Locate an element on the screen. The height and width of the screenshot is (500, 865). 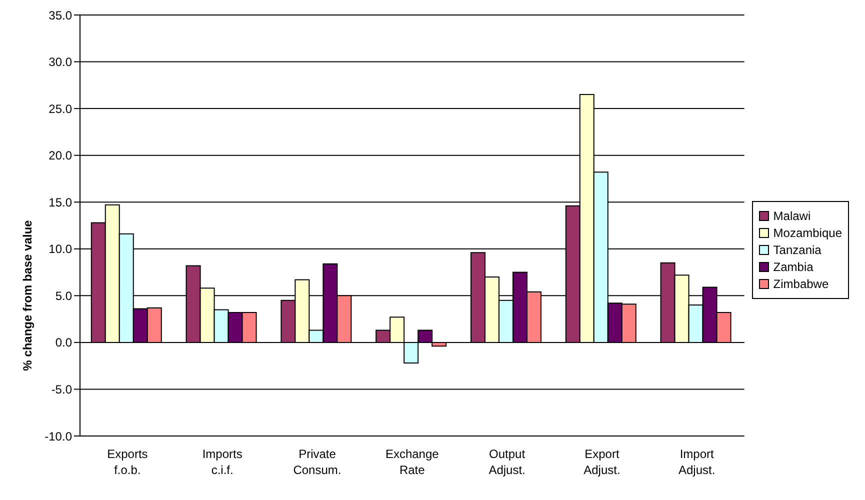
x-tick-label: Output Adjust. is located at coordinates (507, 462).